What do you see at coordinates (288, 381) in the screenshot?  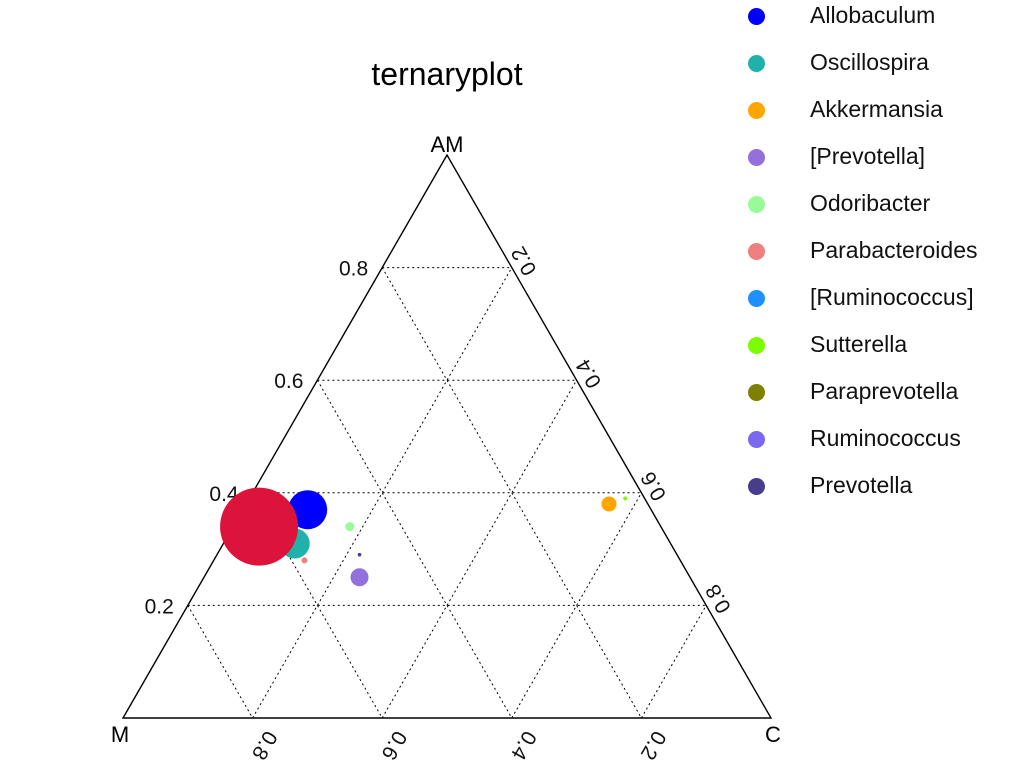 I see `tick-label-am: 0.6` at bounding box center [288, 381].